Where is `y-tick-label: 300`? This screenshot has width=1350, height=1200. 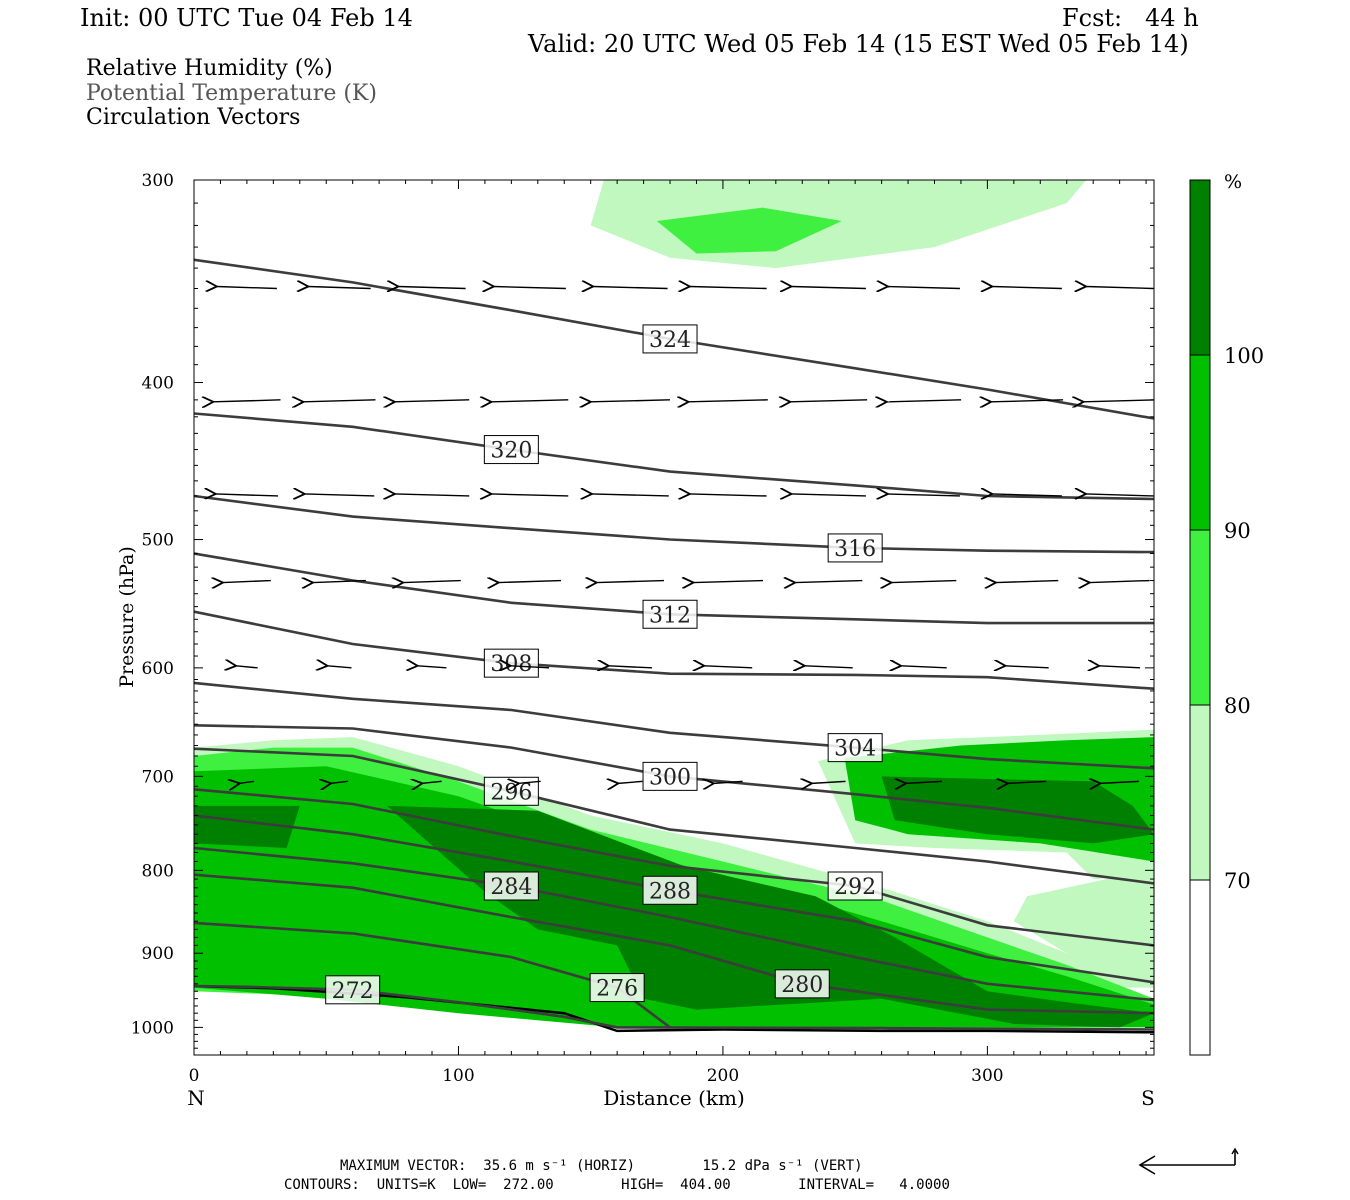 y-tick-label: 300 is located at coordinates (158, 181).